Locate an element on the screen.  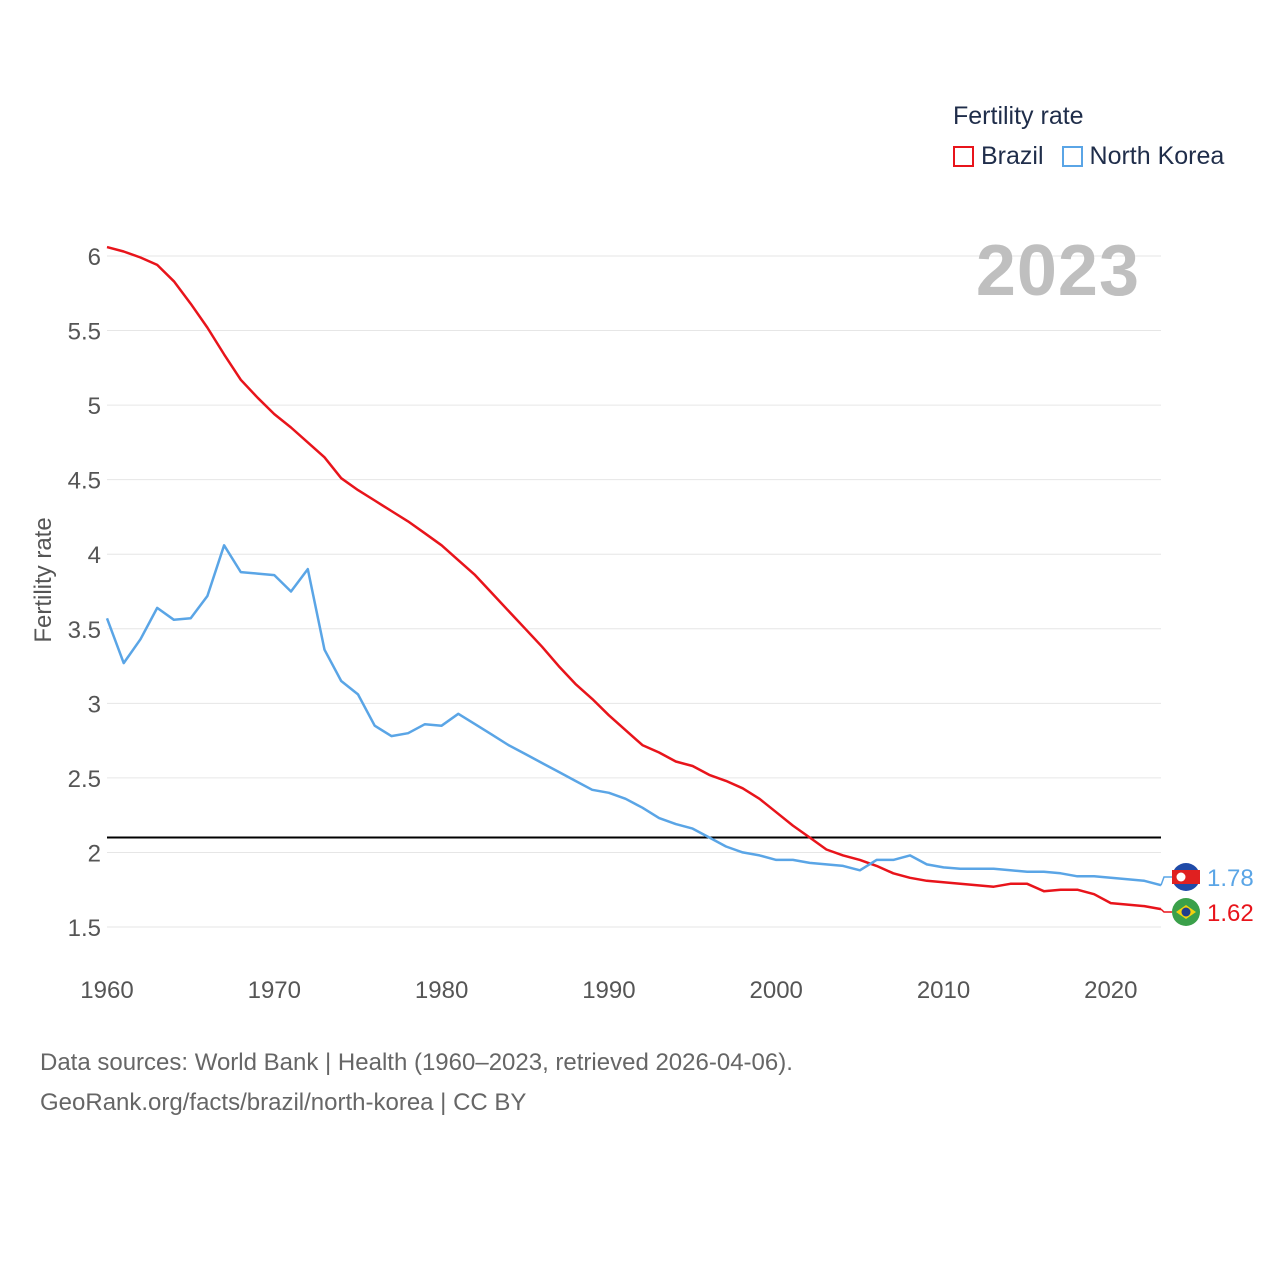
x-axis-ticks: 1960 1970 1980 1990 2000 2010 2020 is located at coordinates (608, 990).